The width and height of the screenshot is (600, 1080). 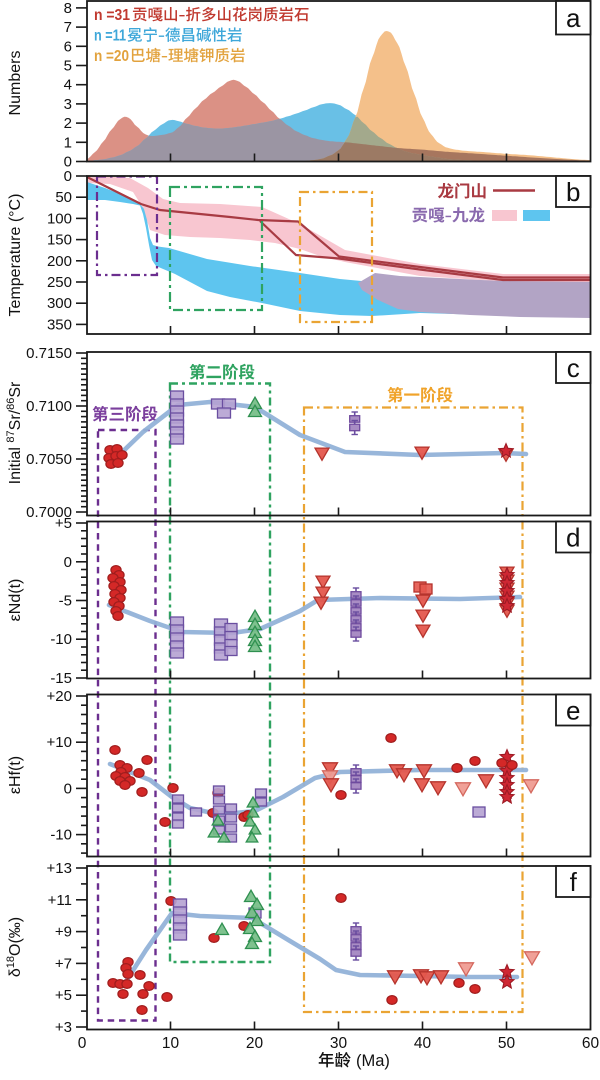 I want to click on svg-text: εNd(t), so click(x=15, y=600).